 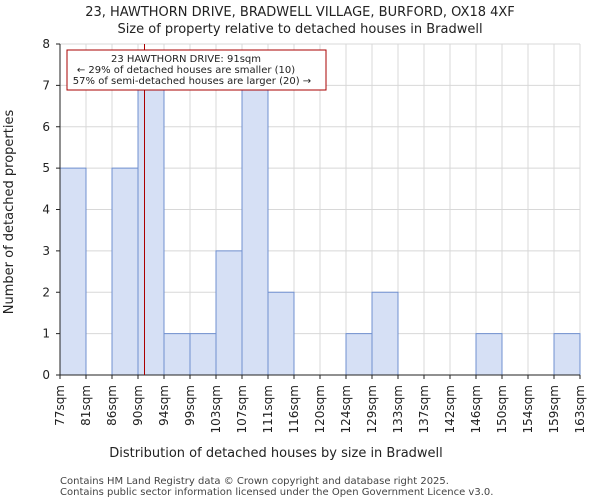 What do you see at coordinates (268, 409) in the screenshot?
I see `x-tick-label: 111sqm` at bounding box center [268, 409].